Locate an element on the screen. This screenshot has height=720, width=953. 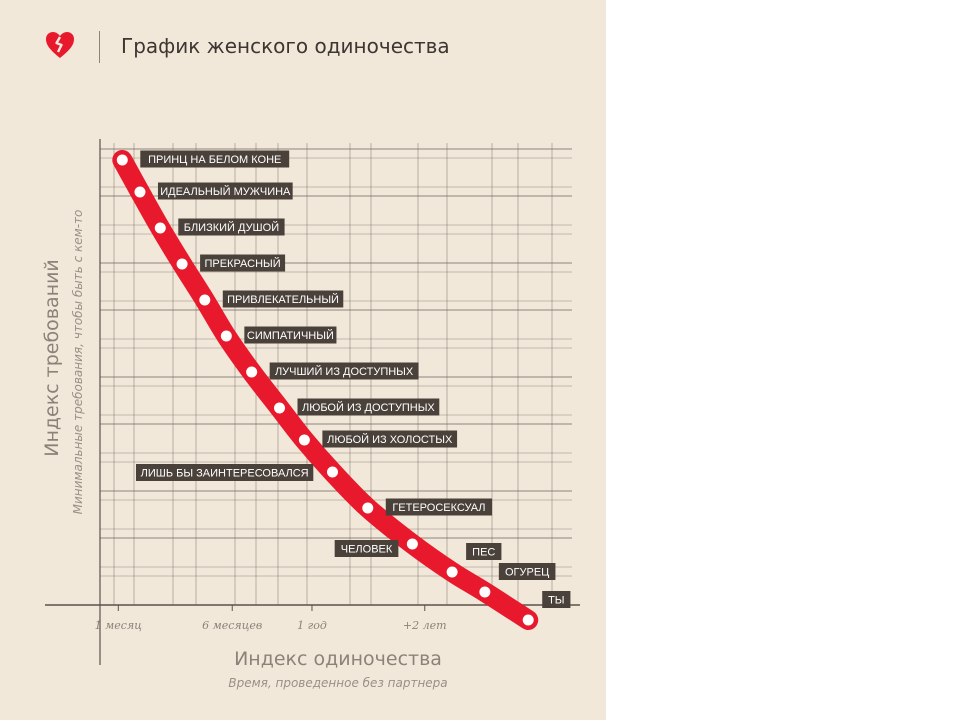
point-label-text: ОГУРЕЦ is located at coordinates (527, 573).